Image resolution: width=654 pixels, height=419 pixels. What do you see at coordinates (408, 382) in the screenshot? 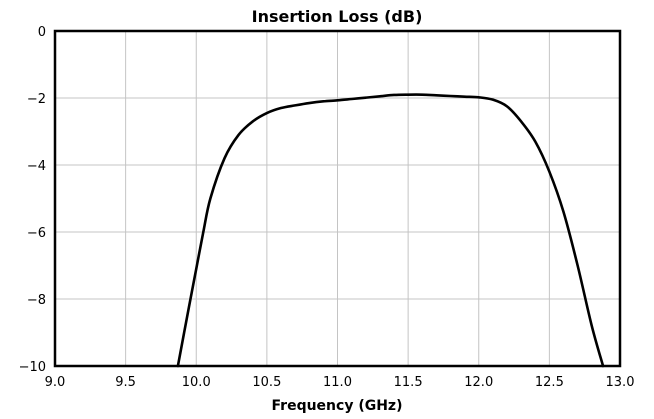
I see `x-tick-label: 11.5` at bounding box center [408, 382].